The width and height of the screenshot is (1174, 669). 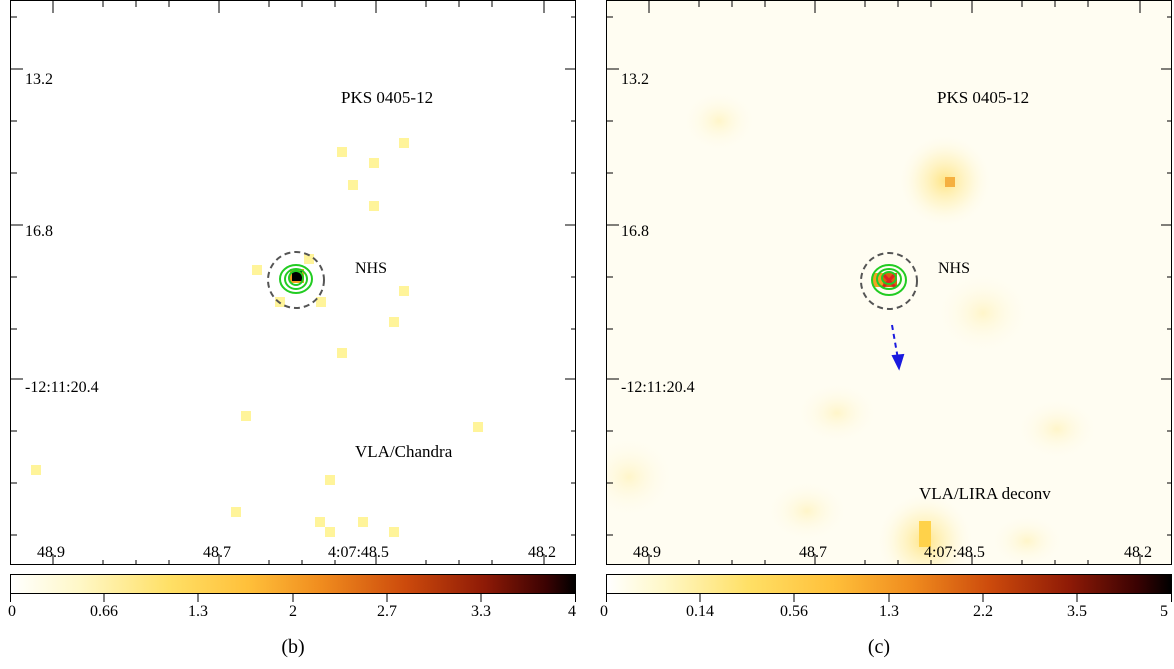 I want to click on colorbar-tick-label: 3.5, so click(x=1077, y=611).